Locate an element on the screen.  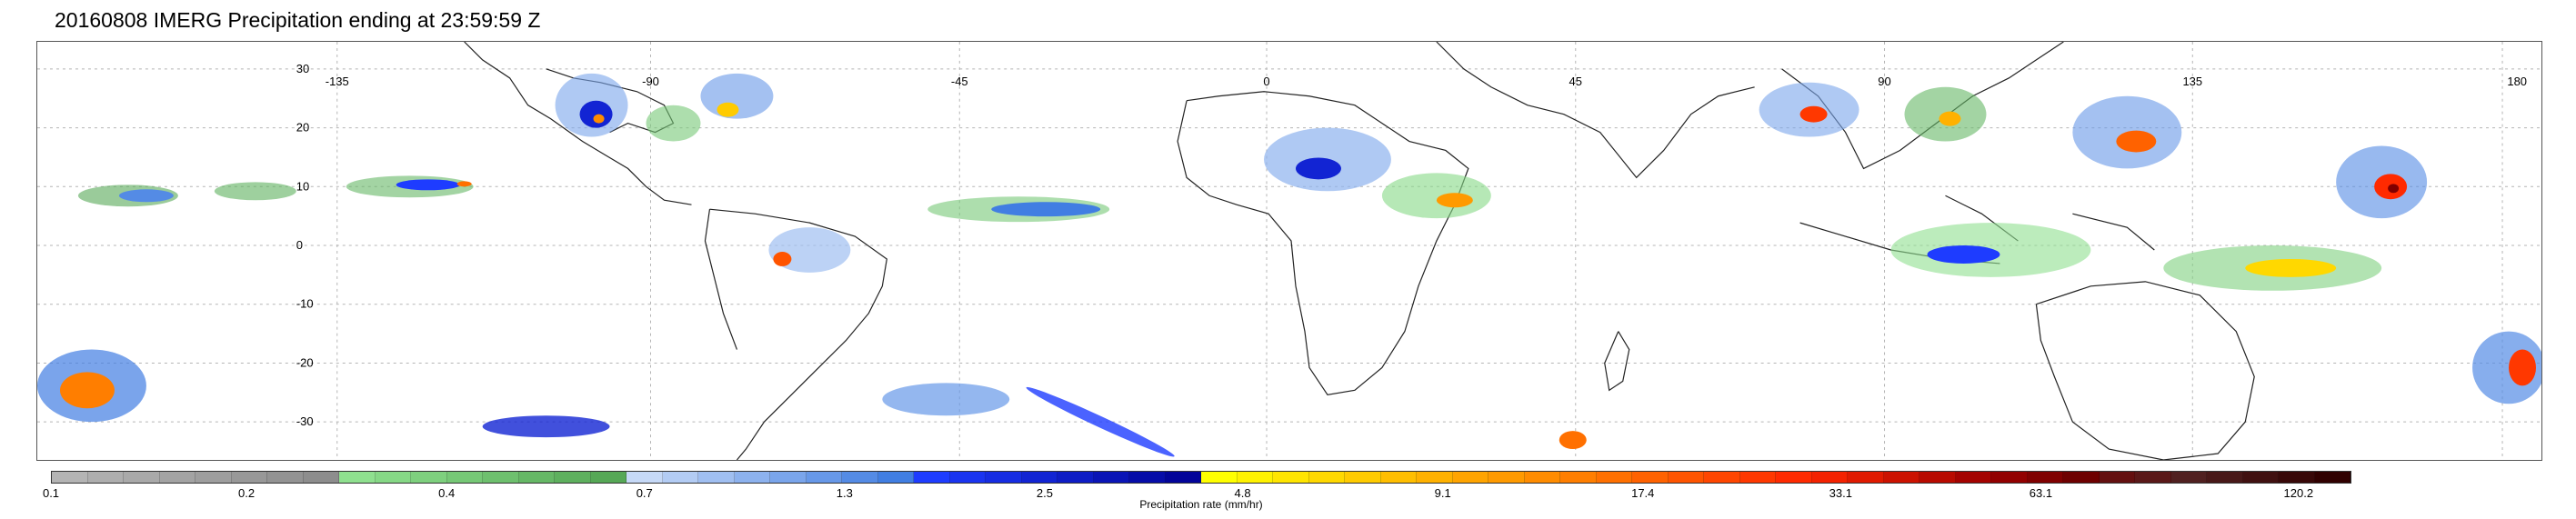
colorbar-tick-label: 0.7 is located at coordinates (644, 493).